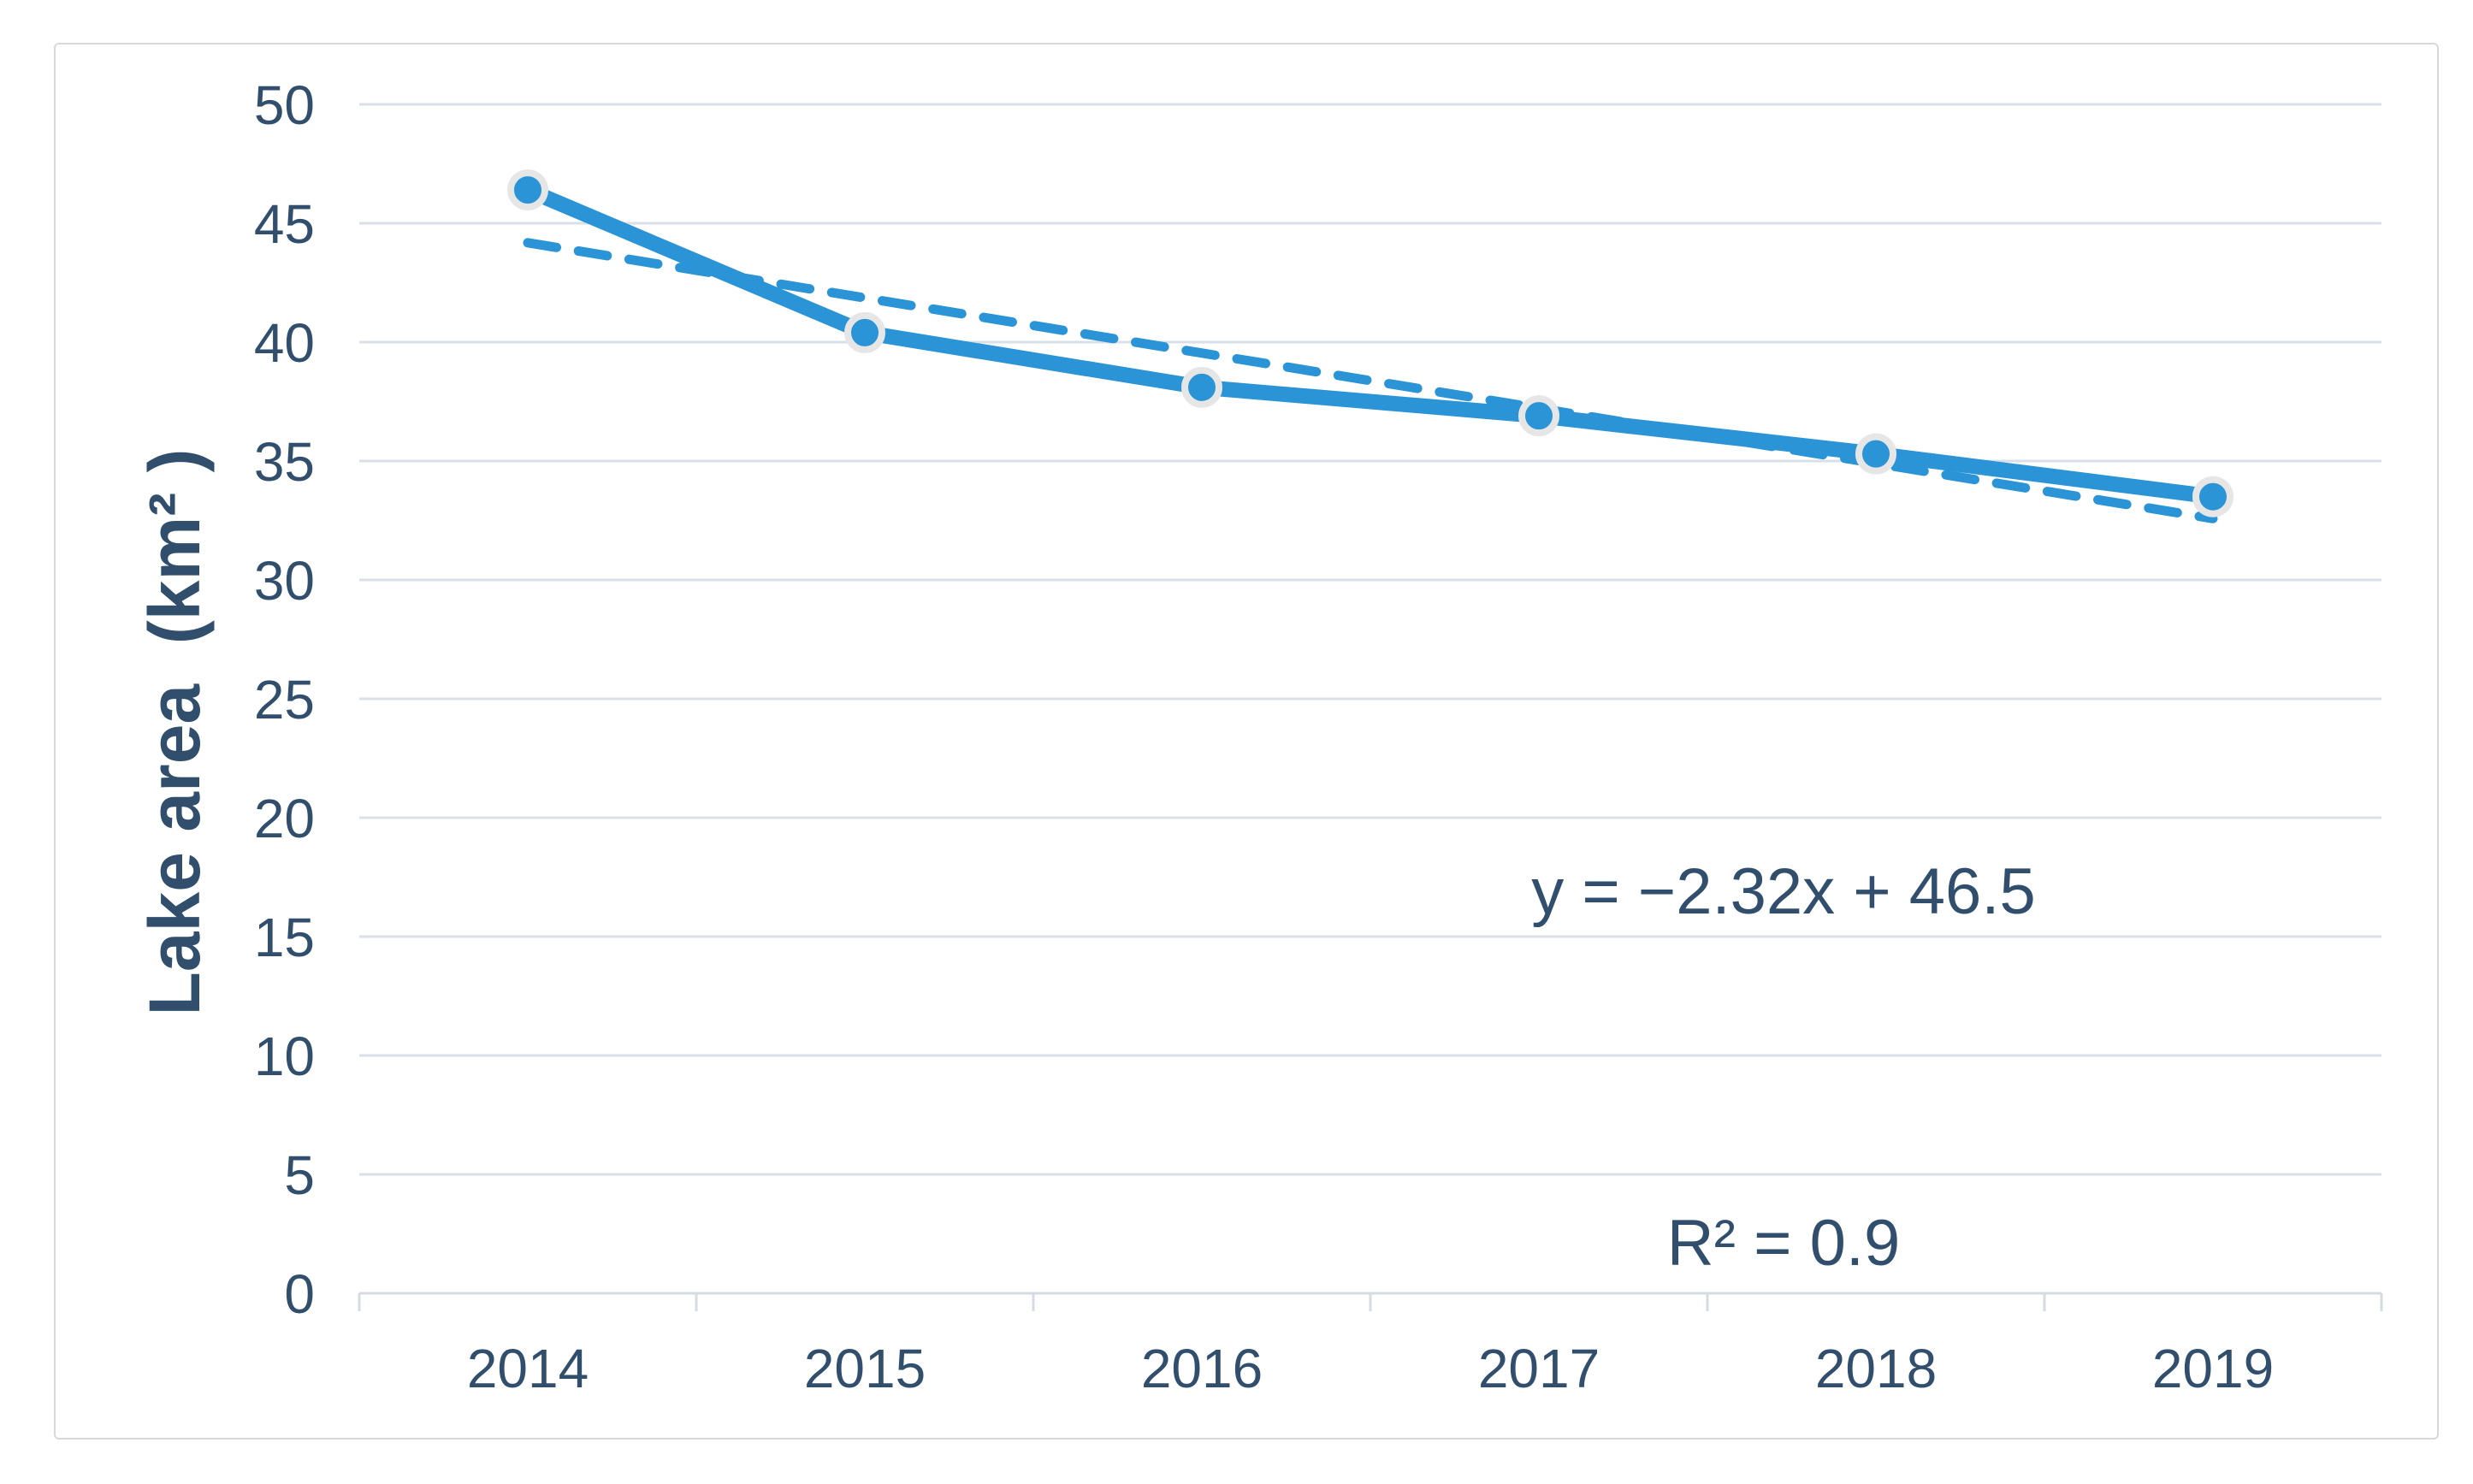 The image size is (2473, 1484). What do you see at coordinates (284, 937) in the screenshot?
I see `y-tick-label: 15` at bounding box center [284, 937].